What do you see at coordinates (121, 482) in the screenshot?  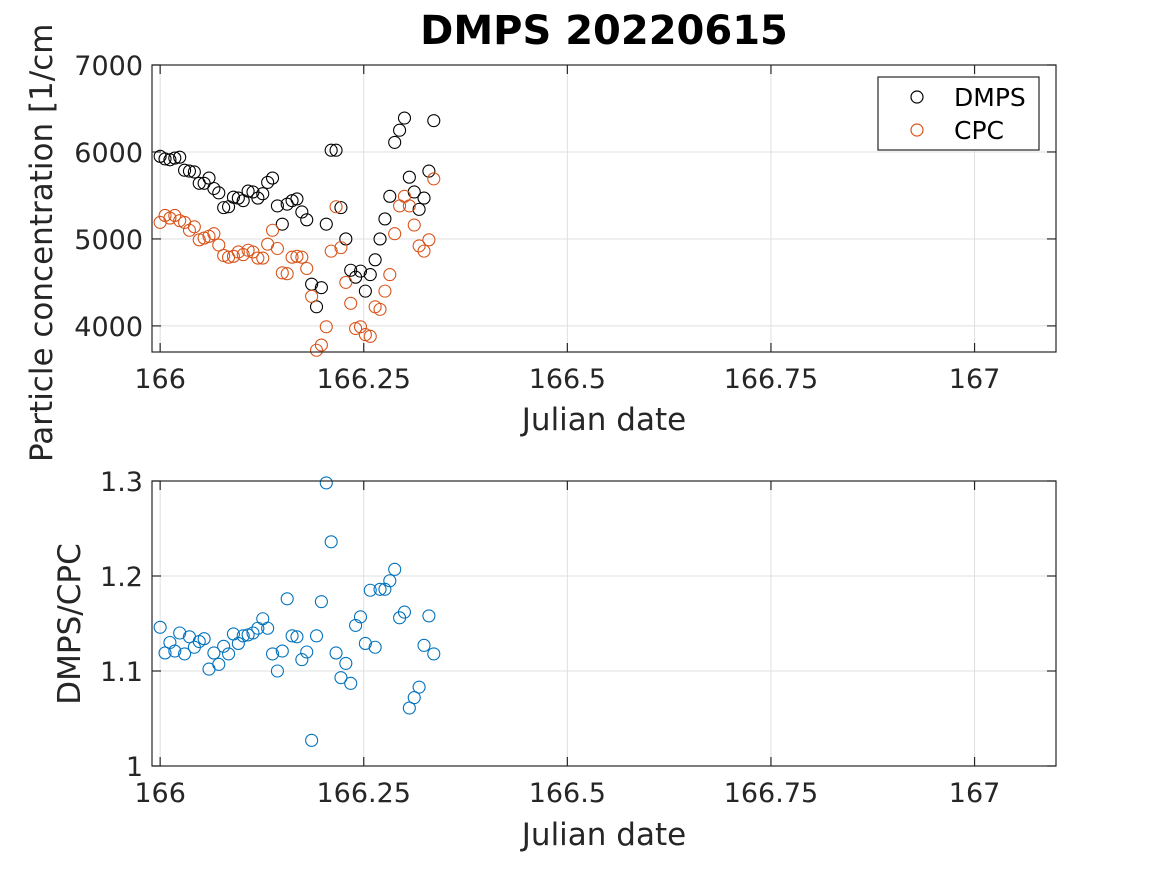 I see `y-tick-label: 1.3` at bounding box center [121, 482].